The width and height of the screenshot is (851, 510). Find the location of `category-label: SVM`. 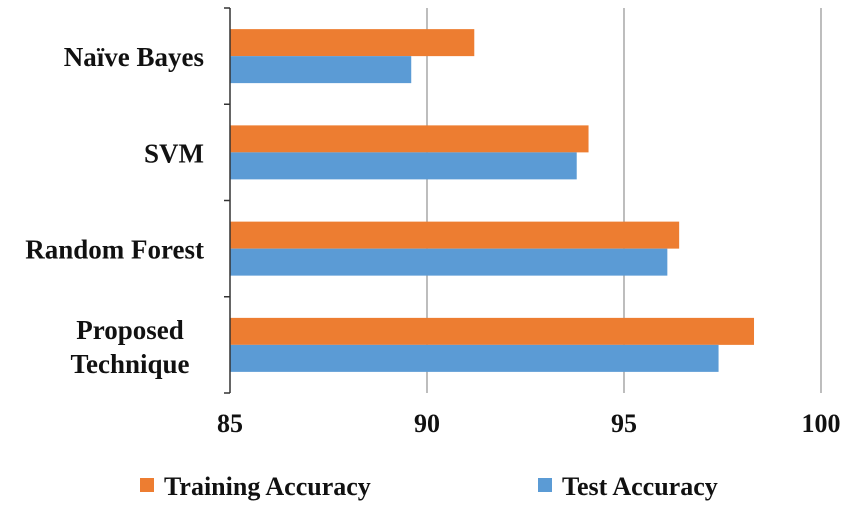

category-label: SVM is located at coordinates (174, 153).